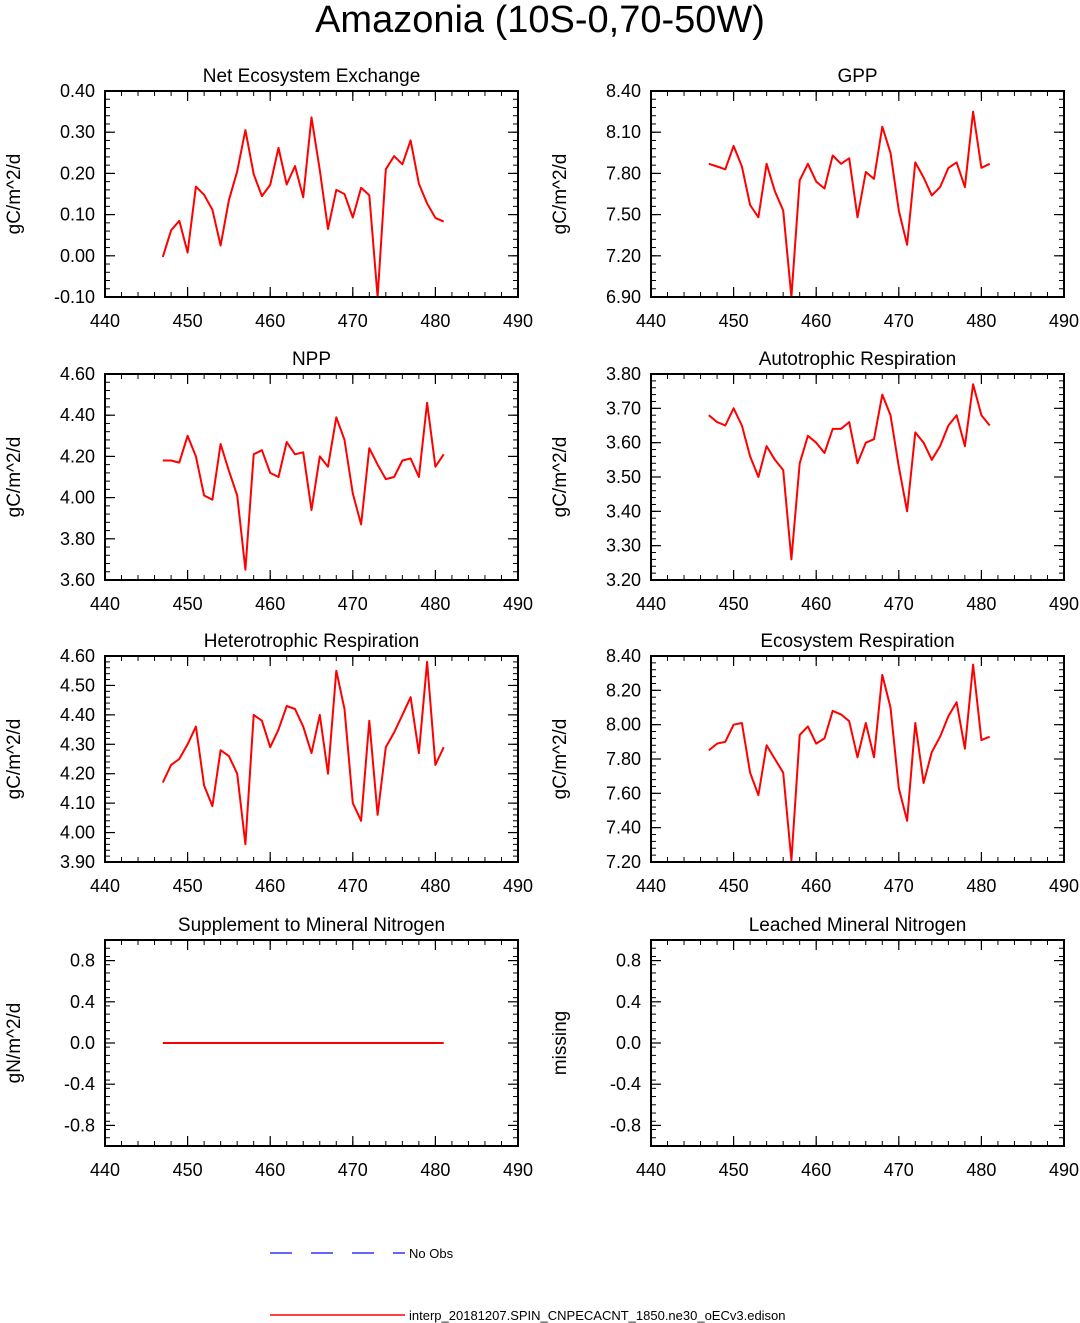 The width and height of the screenshot is (1080, 1323). I want to click on y-tick-label: 0.0, so click(628, 1043).